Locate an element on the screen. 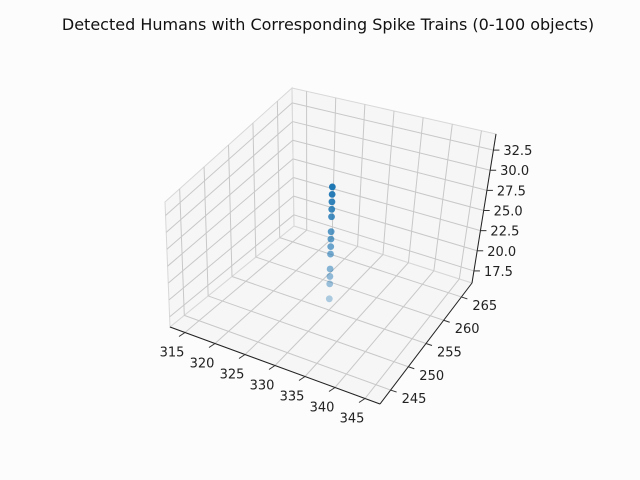 The width and height of the screenshot is (640, 480). y-tick-label: 245 is located at coordinates (414, 399).